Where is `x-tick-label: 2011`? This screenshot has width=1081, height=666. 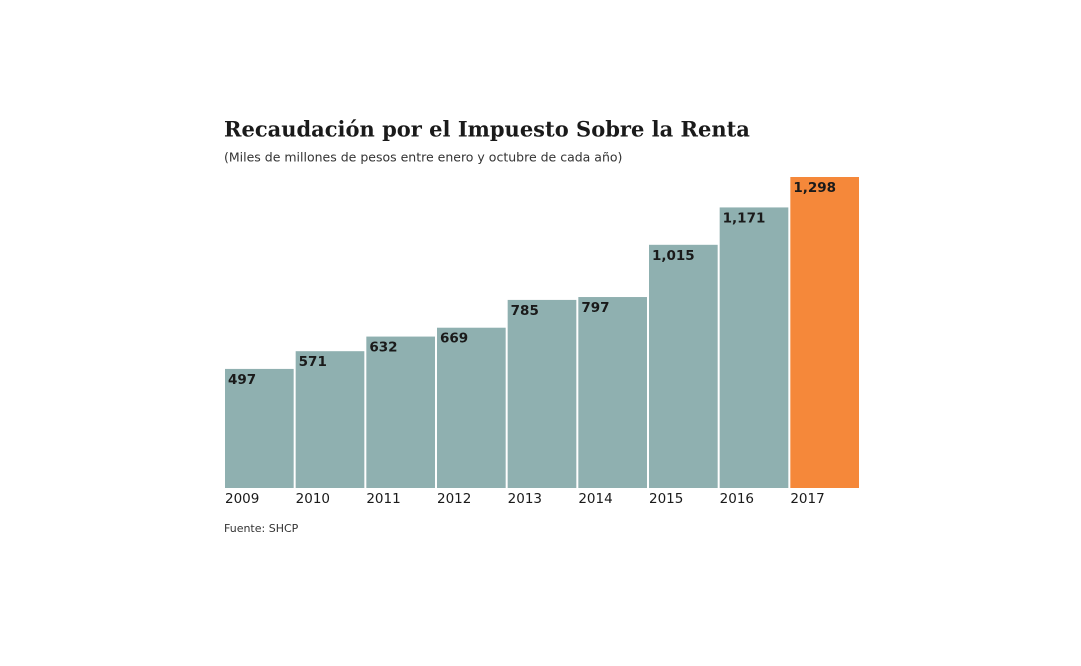 x-tick-label: 2011 is located at coordinates (383, 499).